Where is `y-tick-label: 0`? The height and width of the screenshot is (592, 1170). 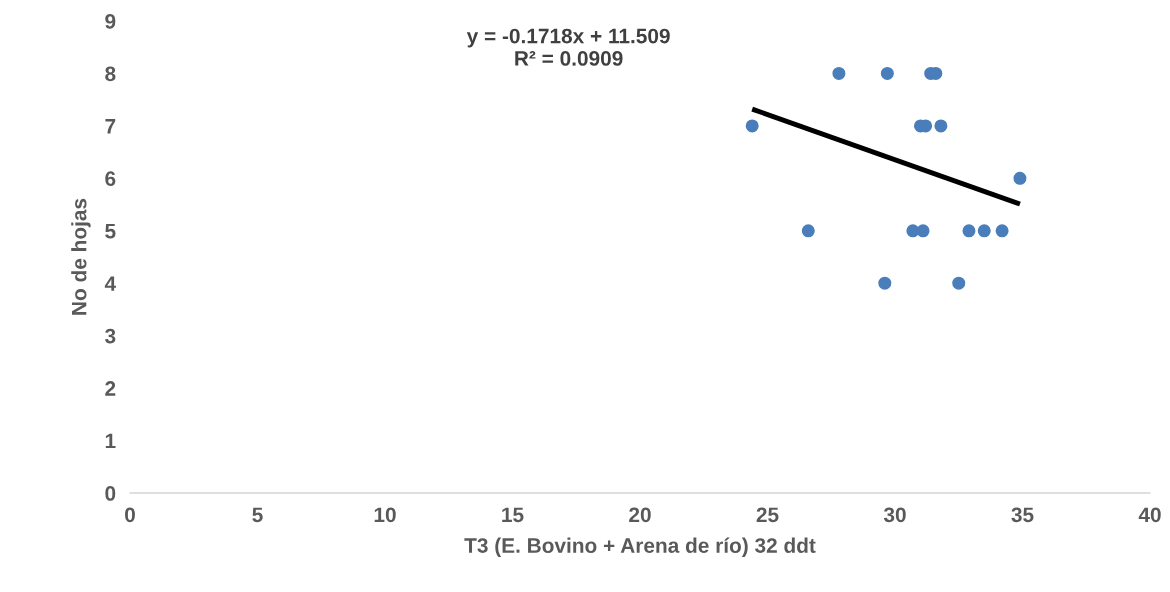 y-tick-label: 0 is located at coordinates (110, 493).